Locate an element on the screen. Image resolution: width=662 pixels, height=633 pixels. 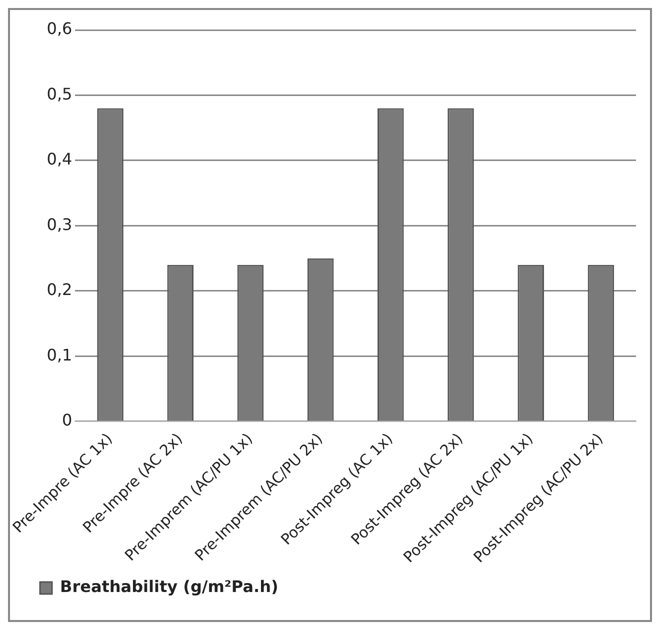
legend-label: Breathability (g/m²Pa.h) is located at coordinates (169, 586).